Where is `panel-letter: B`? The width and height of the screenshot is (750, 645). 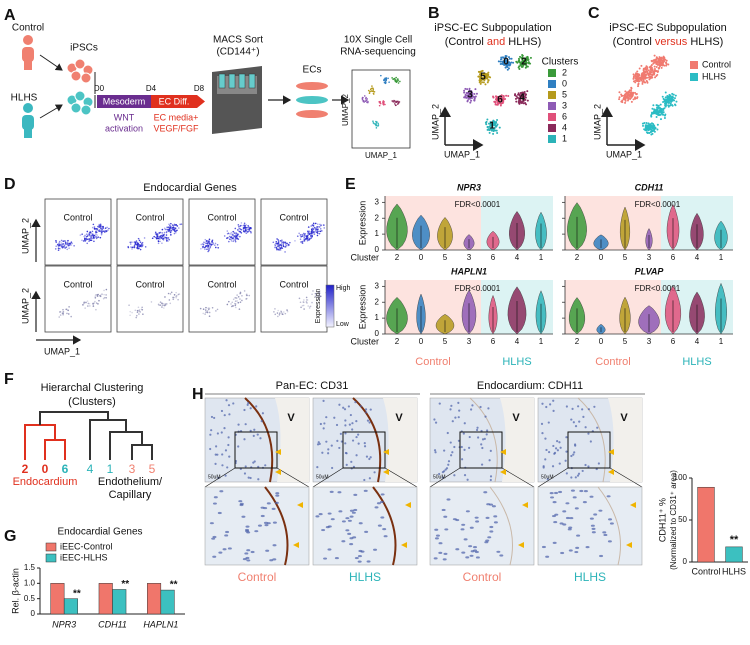
panel-letter: B is located at coordinates (434, 13).